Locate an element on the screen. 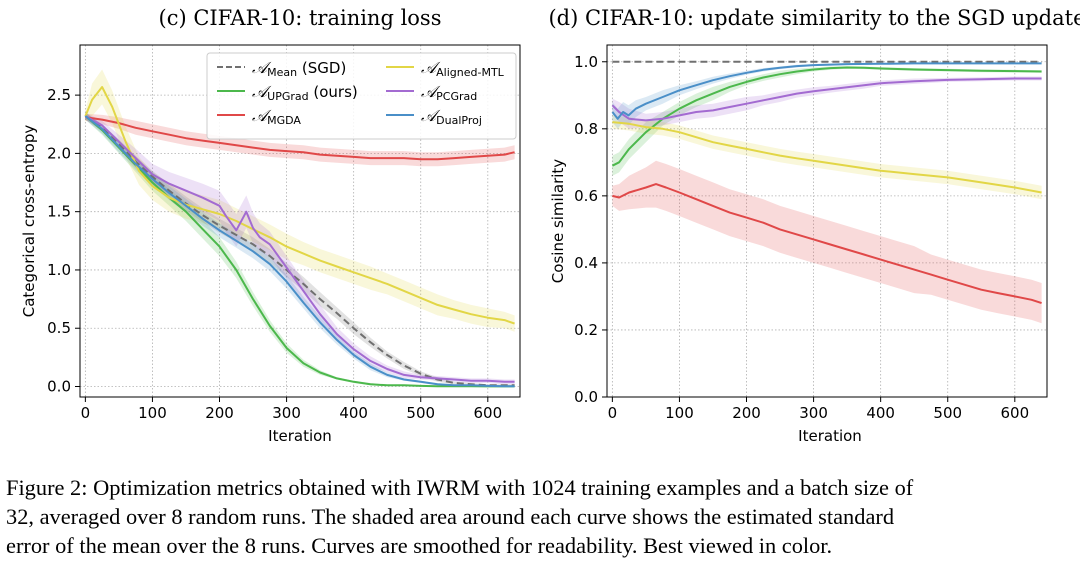 The width and height of the screenshot is (1080, 564). legend-item-dualproj: 𝒜DualProj is located at coordinates (434, 116).